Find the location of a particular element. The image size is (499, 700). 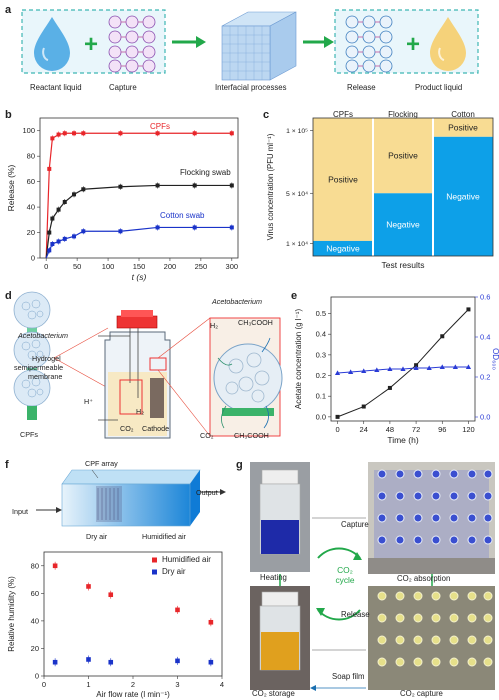

x-tick-label: 300 is located at coordinates (232, 266).